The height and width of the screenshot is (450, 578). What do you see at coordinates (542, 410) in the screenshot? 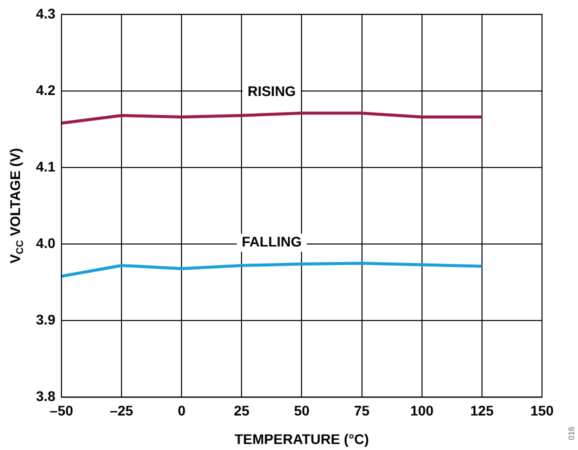
I see `x-tick-label: 150` at bounding box center [542, 410].